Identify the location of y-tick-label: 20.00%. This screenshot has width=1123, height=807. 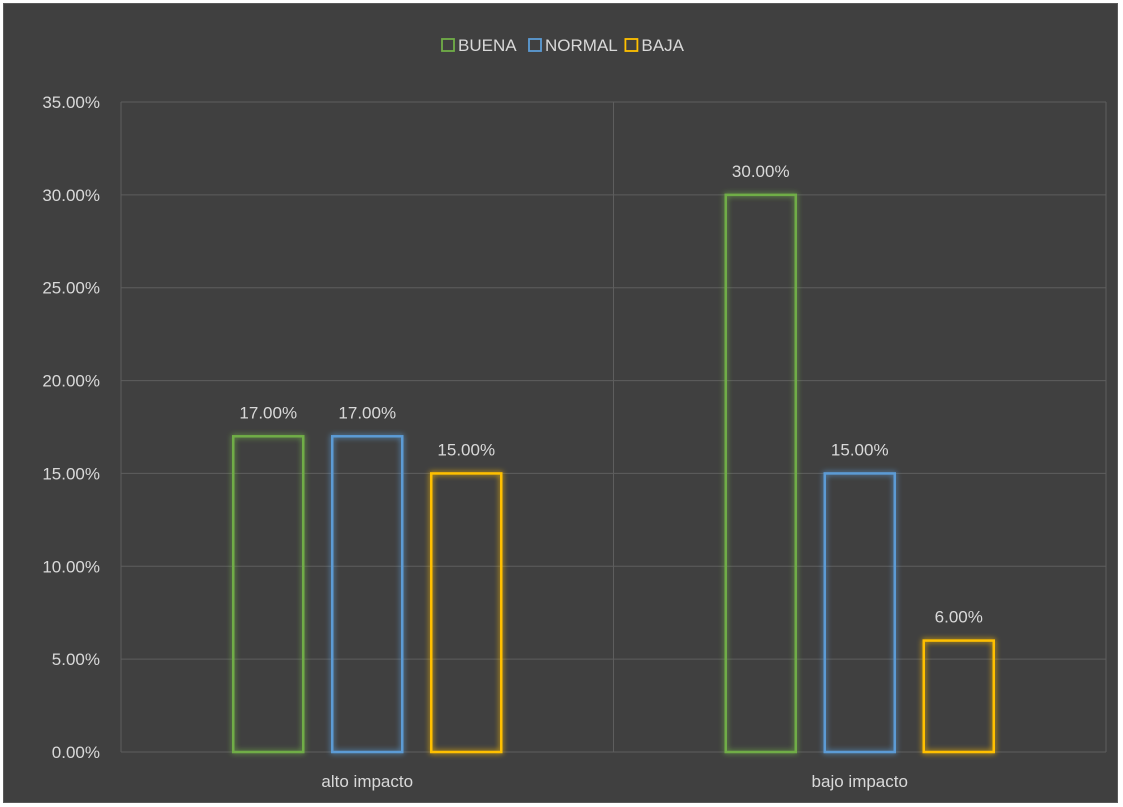
(71, 381).